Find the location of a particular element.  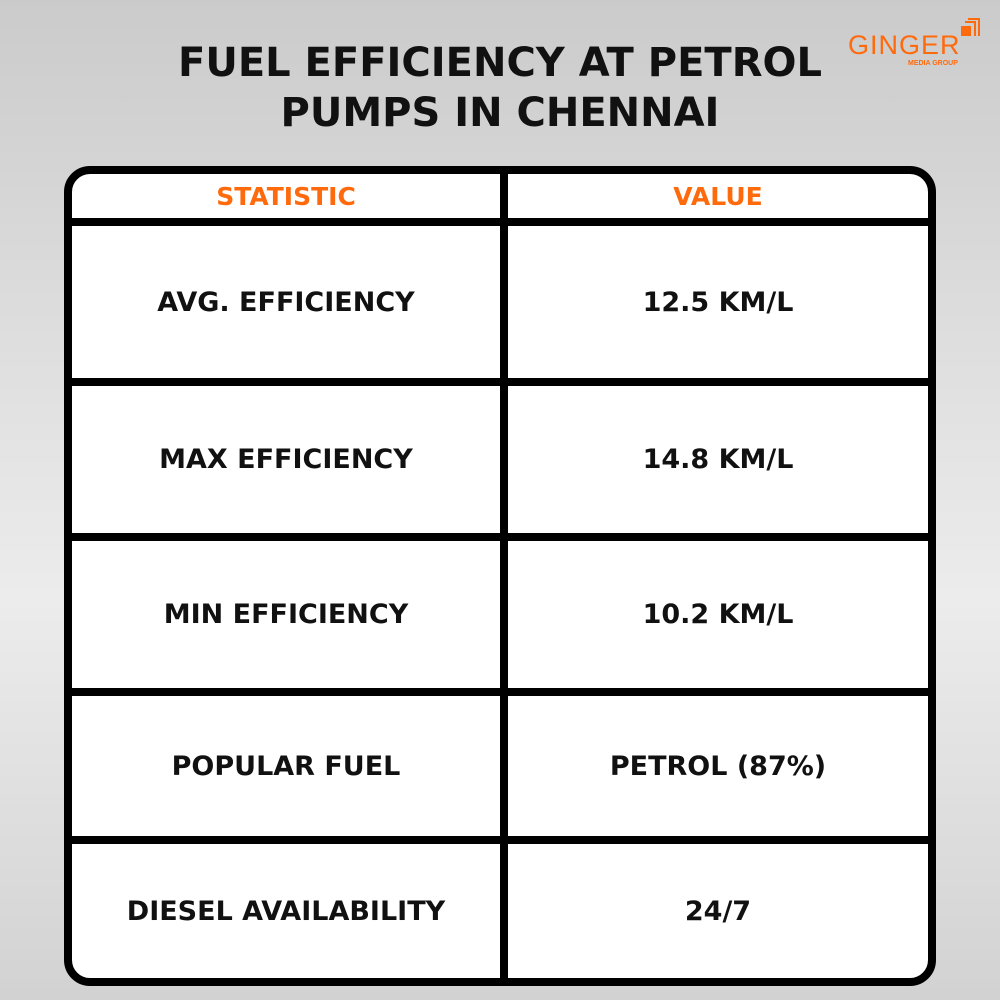

logo-subtitle: MEDIA GROUP is located at coordinates (933, 63).